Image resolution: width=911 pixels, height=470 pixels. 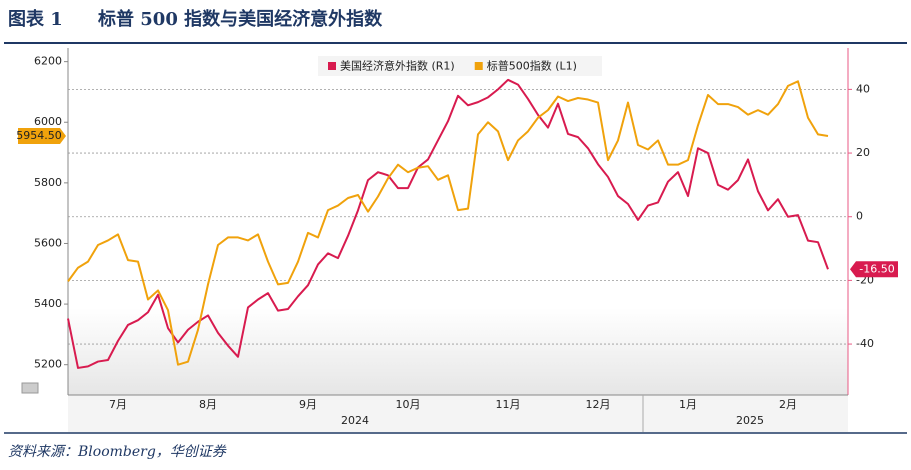 I want to click on legend: 美国经济意外指数 (R1) 标普500指数 (L1), so click(x=460, y=66).